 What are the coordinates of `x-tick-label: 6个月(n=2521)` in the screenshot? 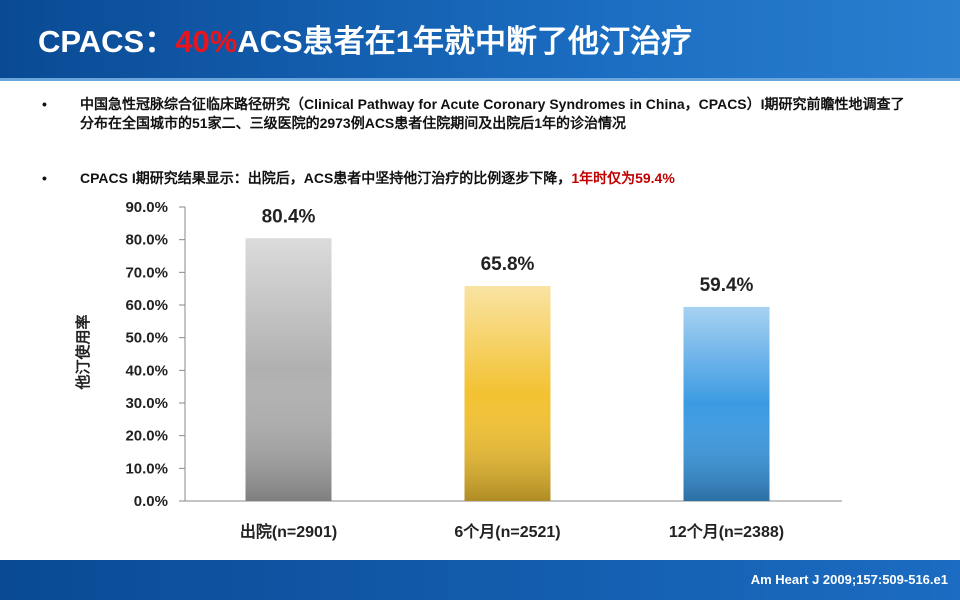 It's located at (507, 531).